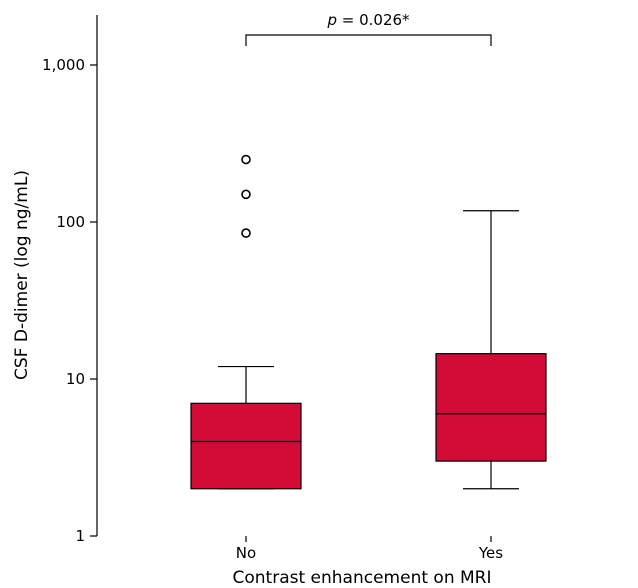  Describe the element at coordinates (368, 40) in the screenshot. I see `significance-bracket` at that location.